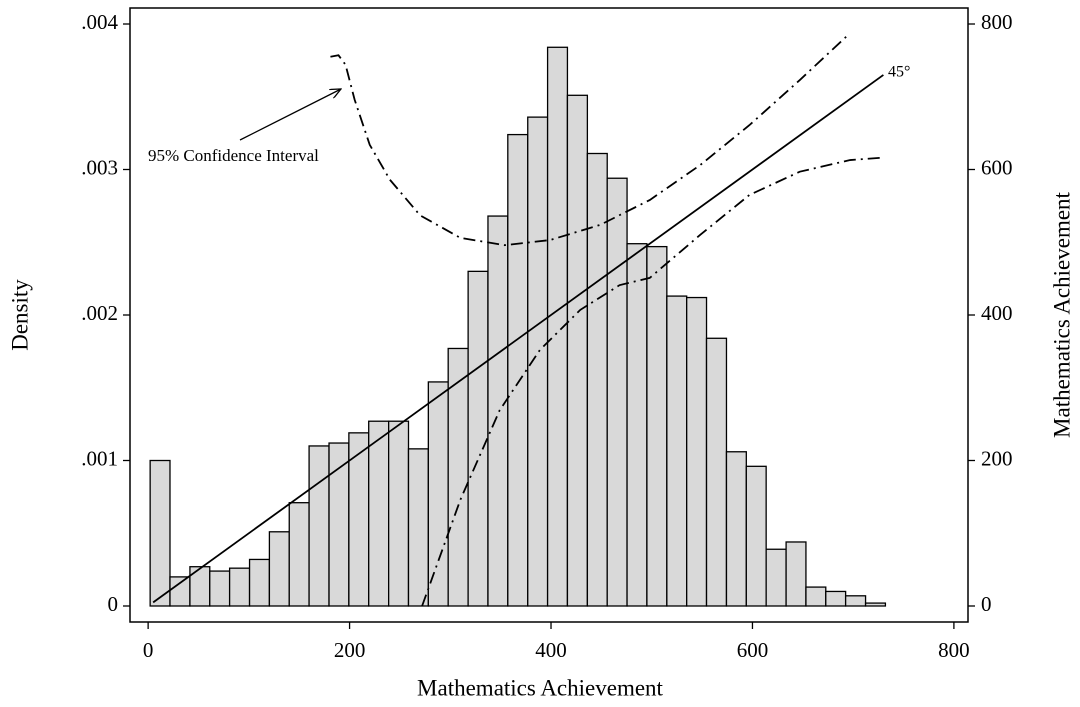 The height and width of the screenshot is (707, 1080). I want to click on x-axis-title: Mathematics Achievement, so click(540, 687).